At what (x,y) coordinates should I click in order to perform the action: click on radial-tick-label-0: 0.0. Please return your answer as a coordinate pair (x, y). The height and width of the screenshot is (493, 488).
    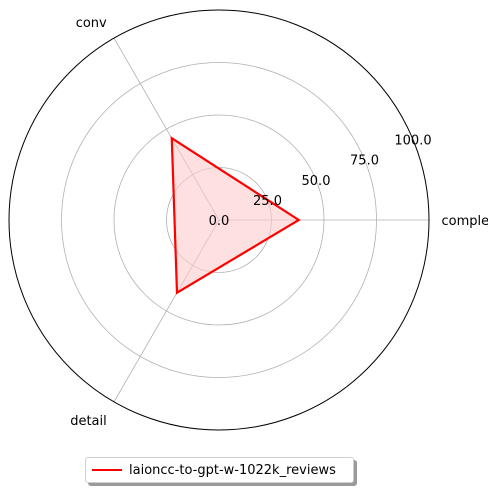
    Looking at the image, I should click on (219, 221).